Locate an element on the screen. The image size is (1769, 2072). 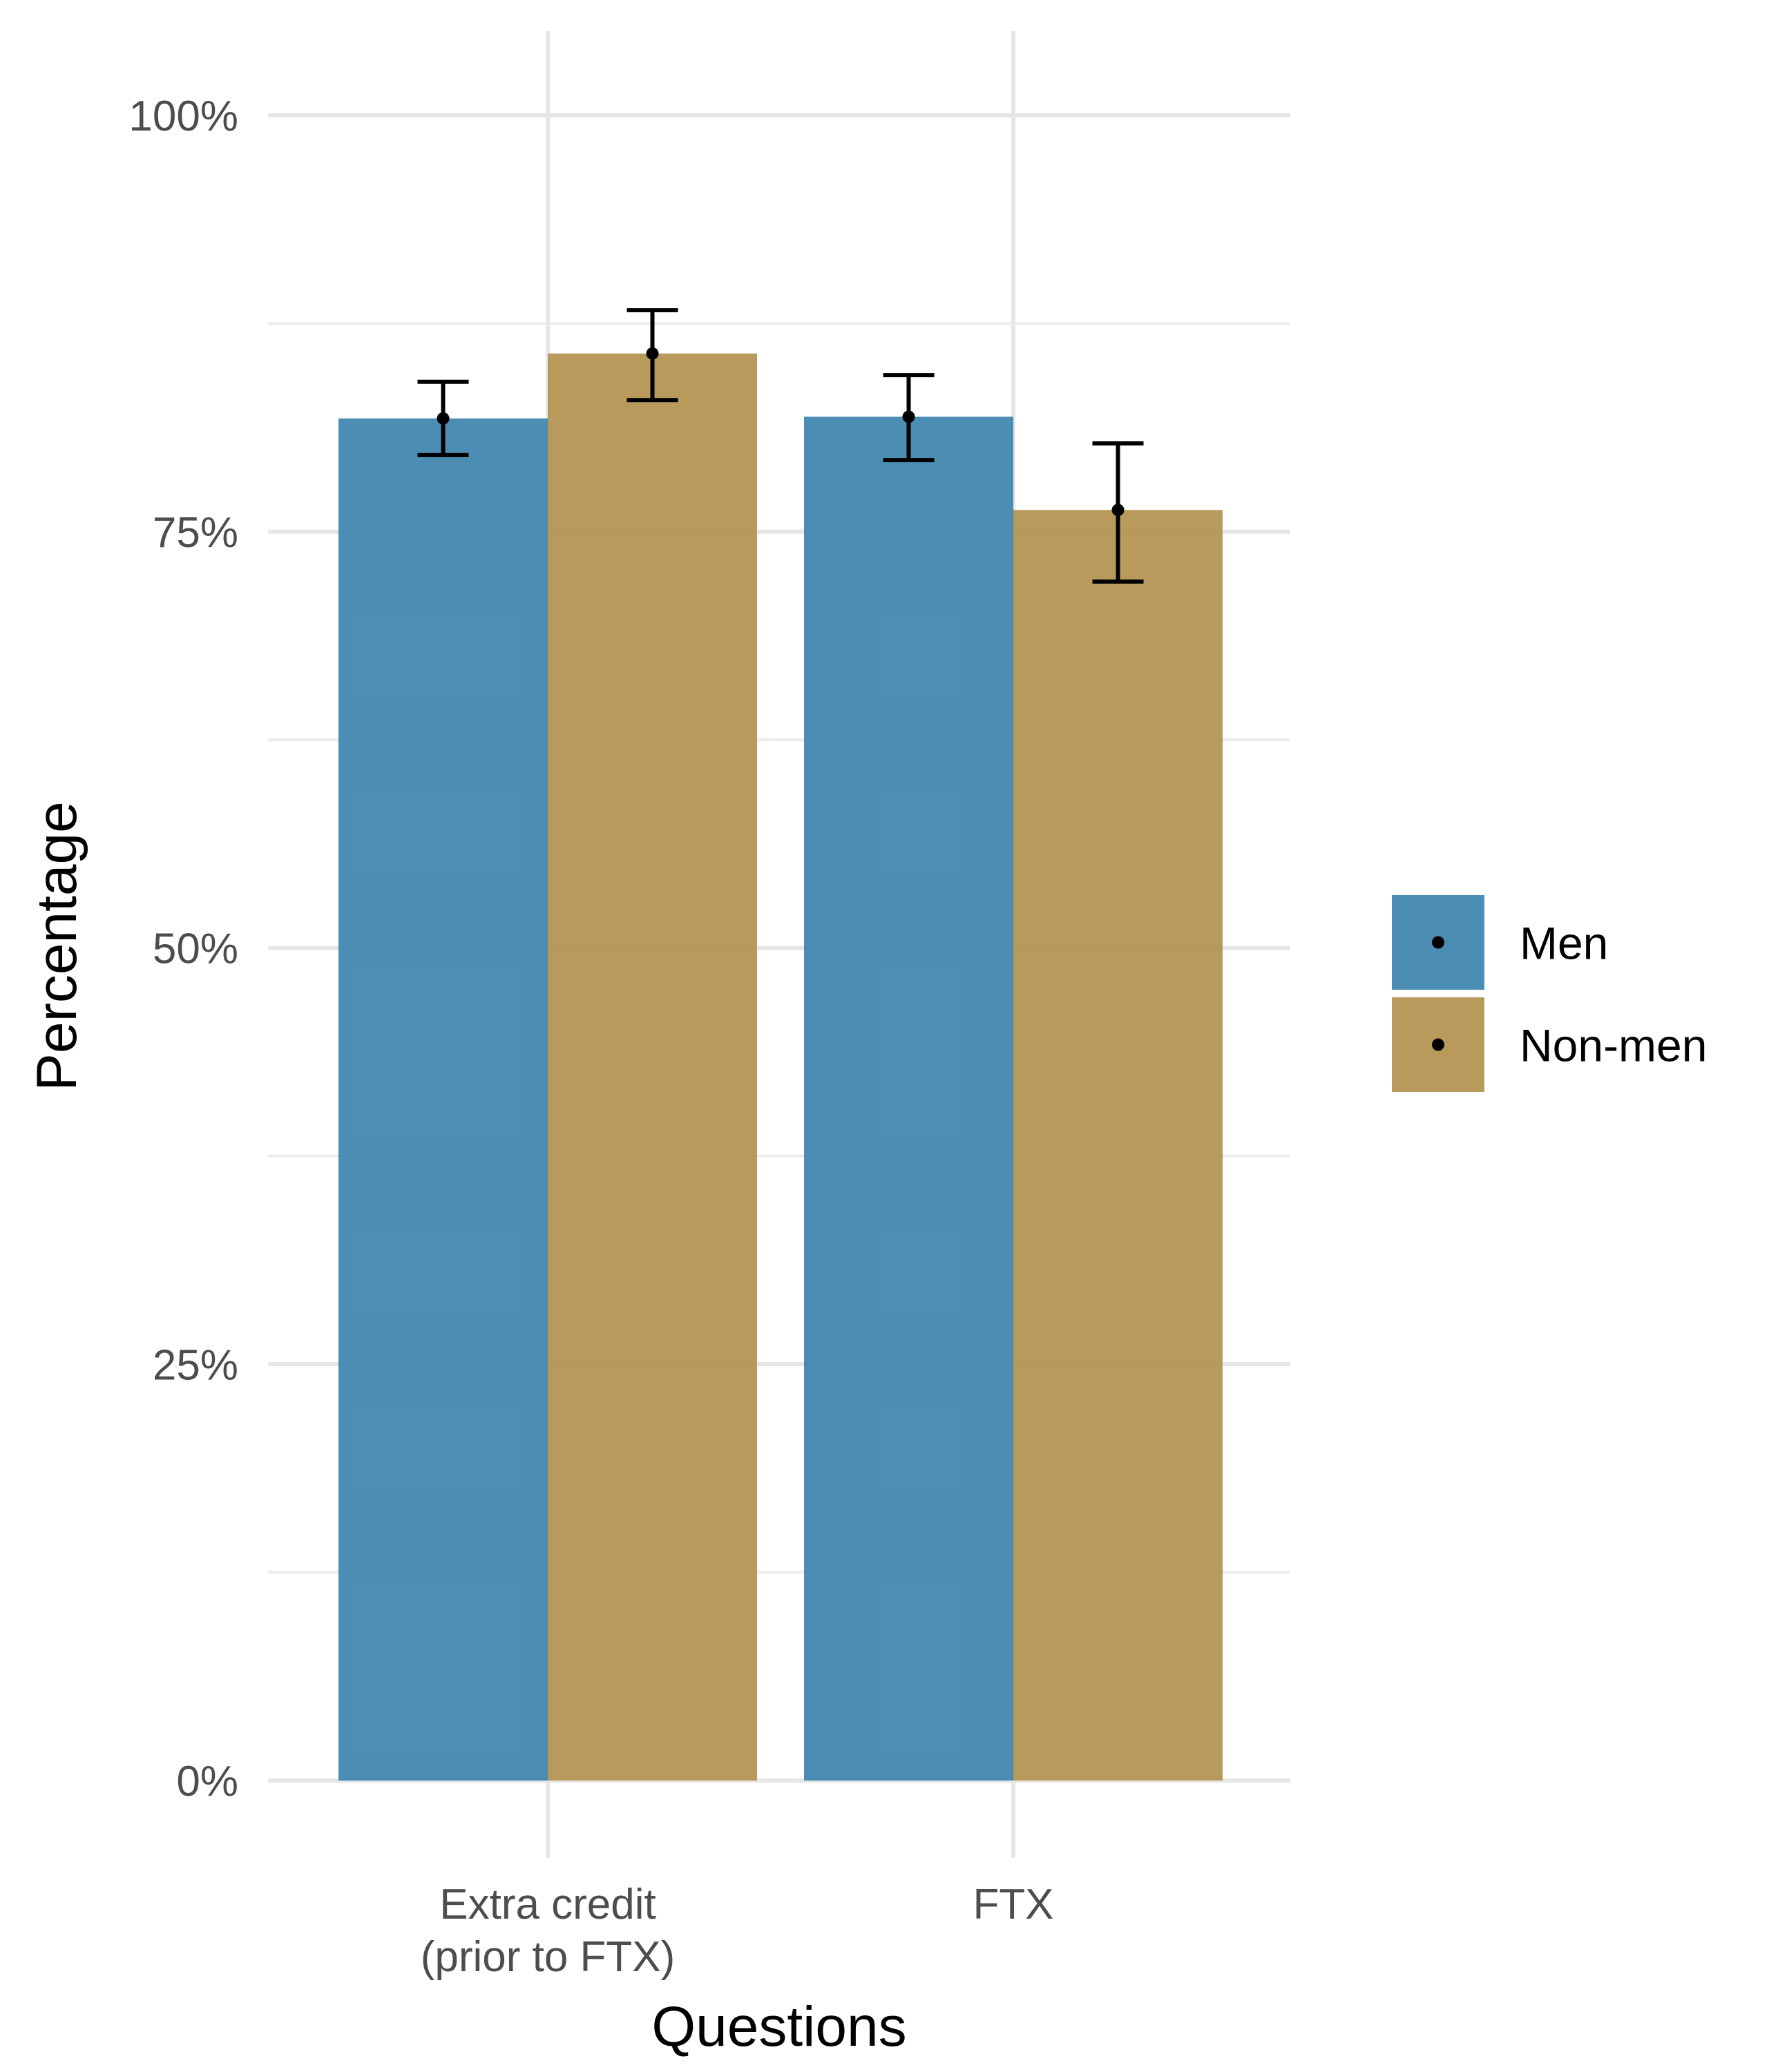
y-axis-ticks: 0% 25% 50% 75% 100% is located at coordinates (183, 949).